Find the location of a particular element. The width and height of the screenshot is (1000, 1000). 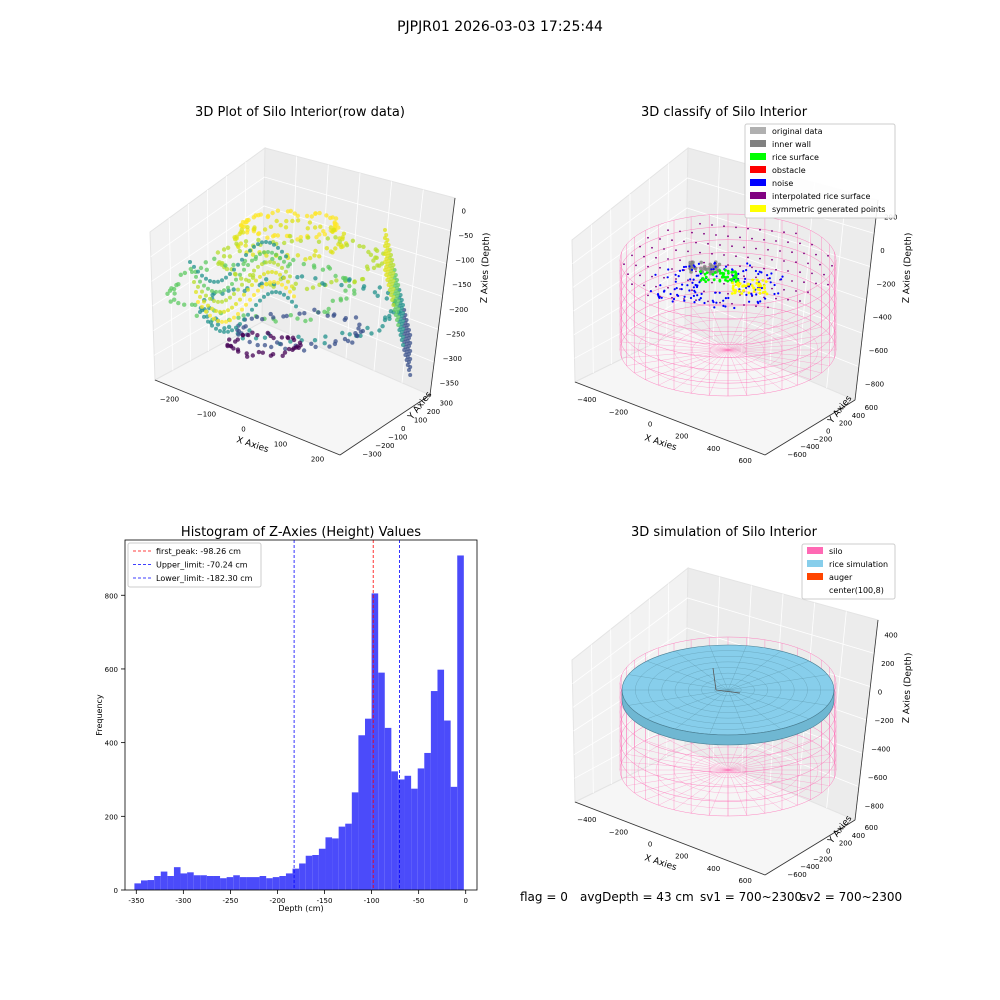

raw-z-tick: −100 is located at coordinates (464, 261).